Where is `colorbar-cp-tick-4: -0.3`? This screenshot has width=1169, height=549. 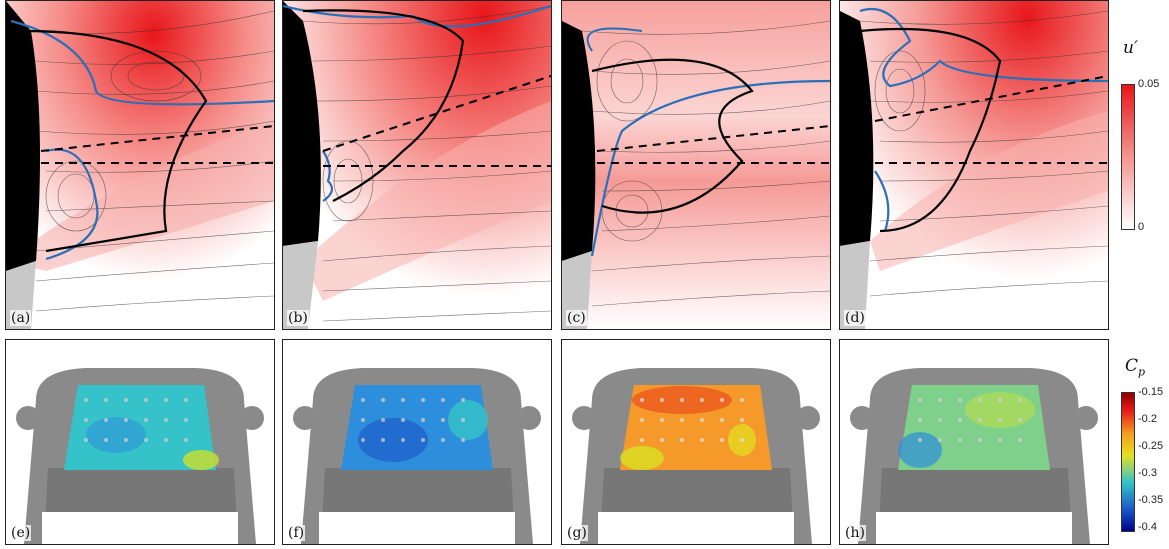
colorbar-cp-tick-4: -0.3 is located at coordinates (1147, 473).